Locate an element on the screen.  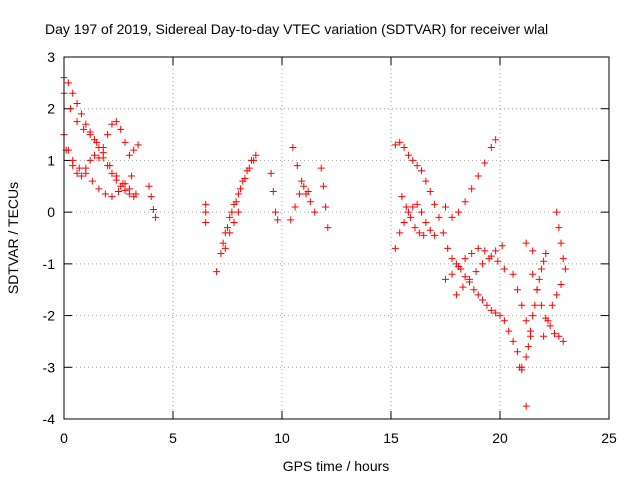
y-tick-label: -4 is located at coordinates (49, 419).